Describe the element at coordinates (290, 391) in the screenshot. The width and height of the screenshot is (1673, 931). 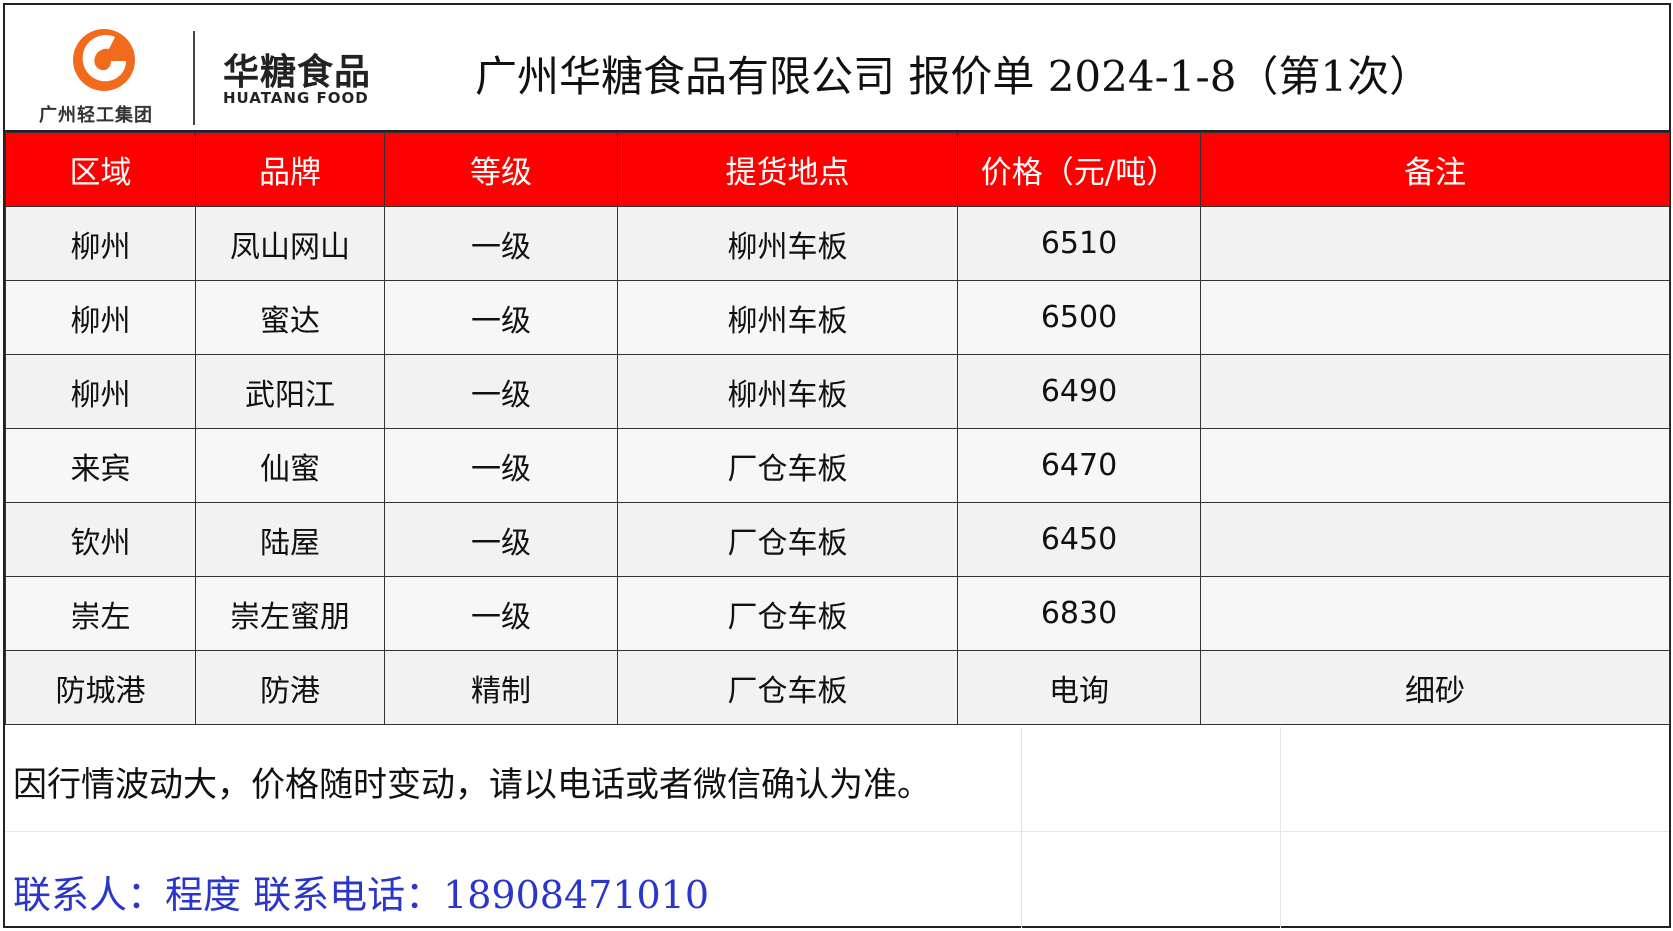
I see `cell-brand: 武阳江` at that location.